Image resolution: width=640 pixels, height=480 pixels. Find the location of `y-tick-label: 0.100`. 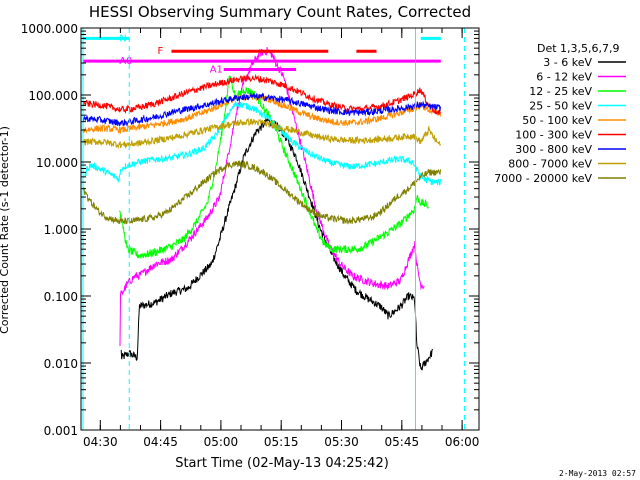

y-tick-label: 0.100 is located at coordinates (61, 297).